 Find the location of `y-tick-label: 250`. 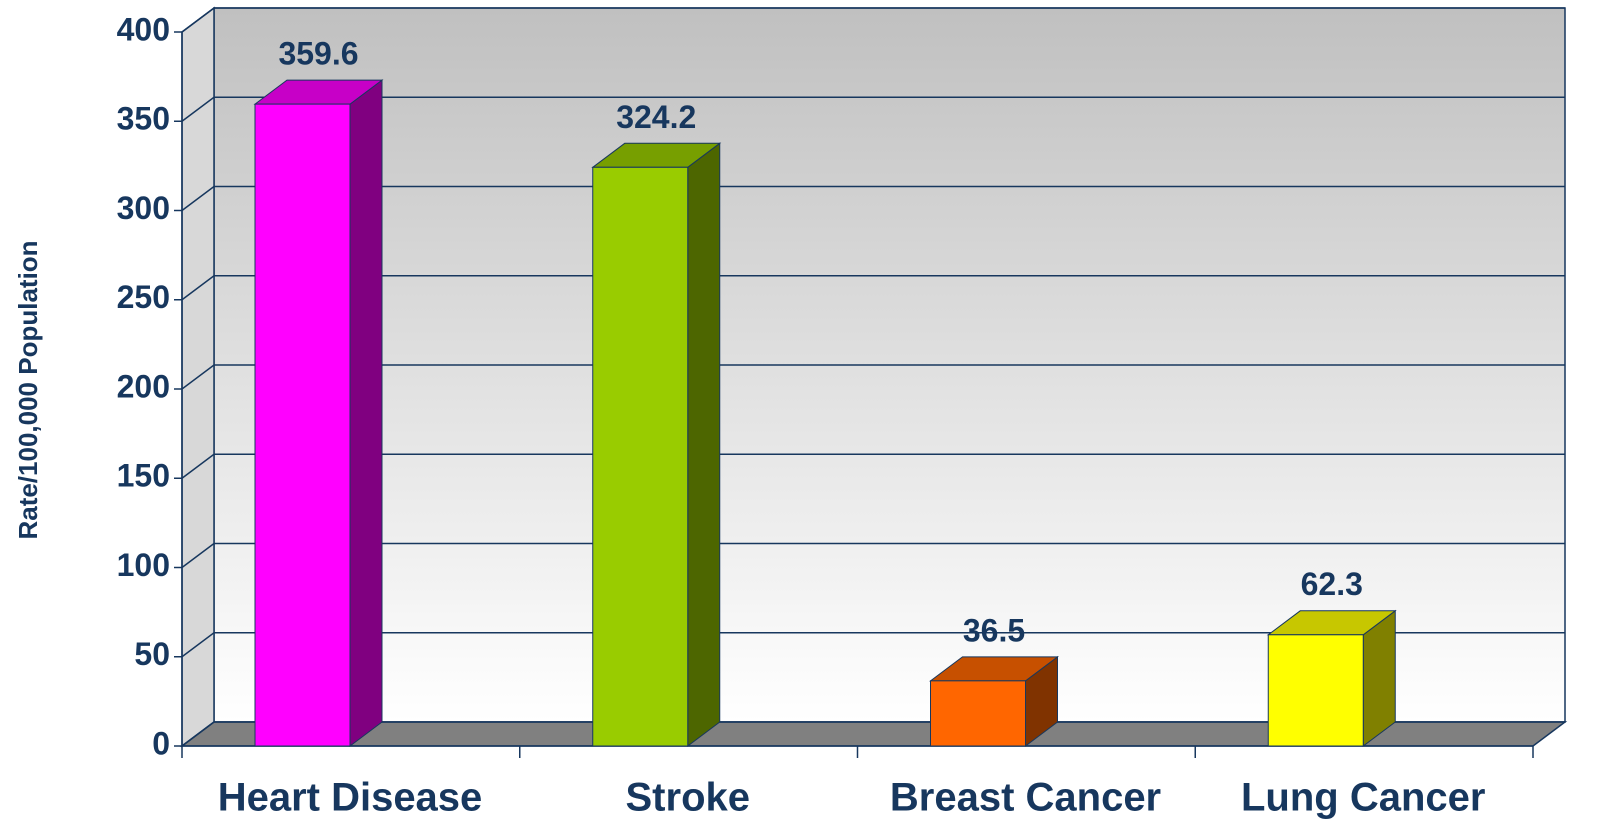

y-tick-label: 250 is located at coordinates (143, 297).